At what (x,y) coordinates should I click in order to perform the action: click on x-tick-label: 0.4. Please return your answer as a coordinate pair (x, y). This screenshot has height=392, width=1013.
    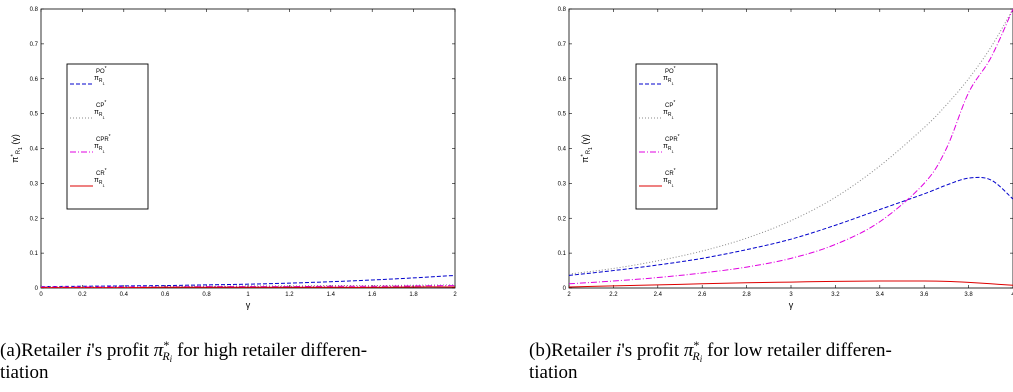
    Looking at the image, I should click on (124, 295).